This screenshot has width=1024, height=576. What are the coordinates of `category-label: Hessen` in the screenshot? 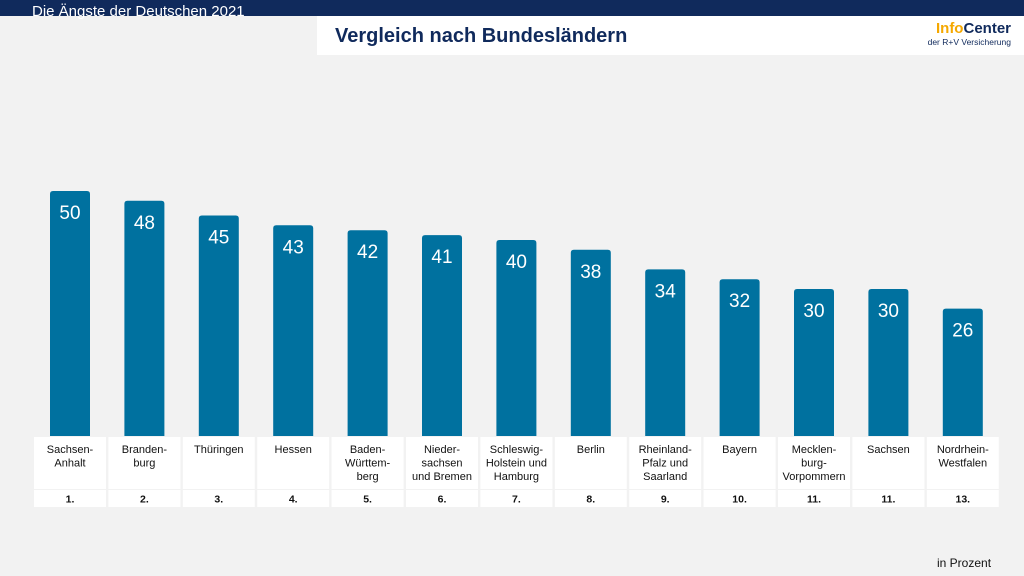 It's located at (293, 450).